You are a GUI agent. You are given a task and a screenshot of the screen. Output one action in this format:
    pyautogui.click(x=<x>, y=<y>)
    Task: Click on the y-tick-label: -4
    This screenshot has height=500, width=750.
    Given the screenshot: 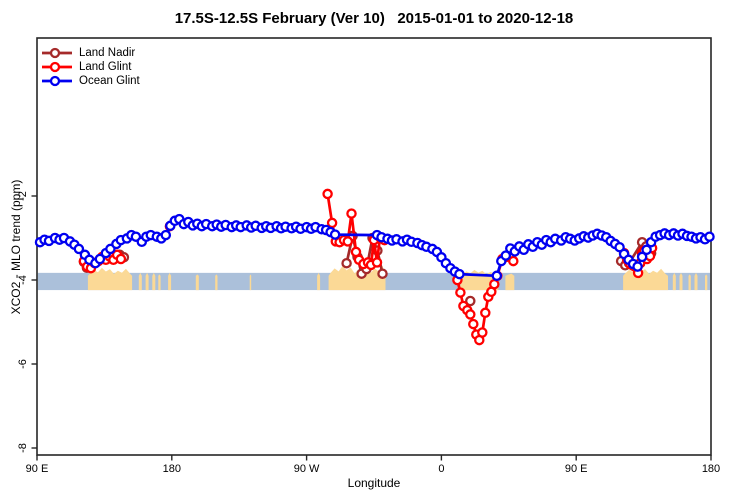 What is the action you would take?
    pyautogui.click(x=23, y=280)
    